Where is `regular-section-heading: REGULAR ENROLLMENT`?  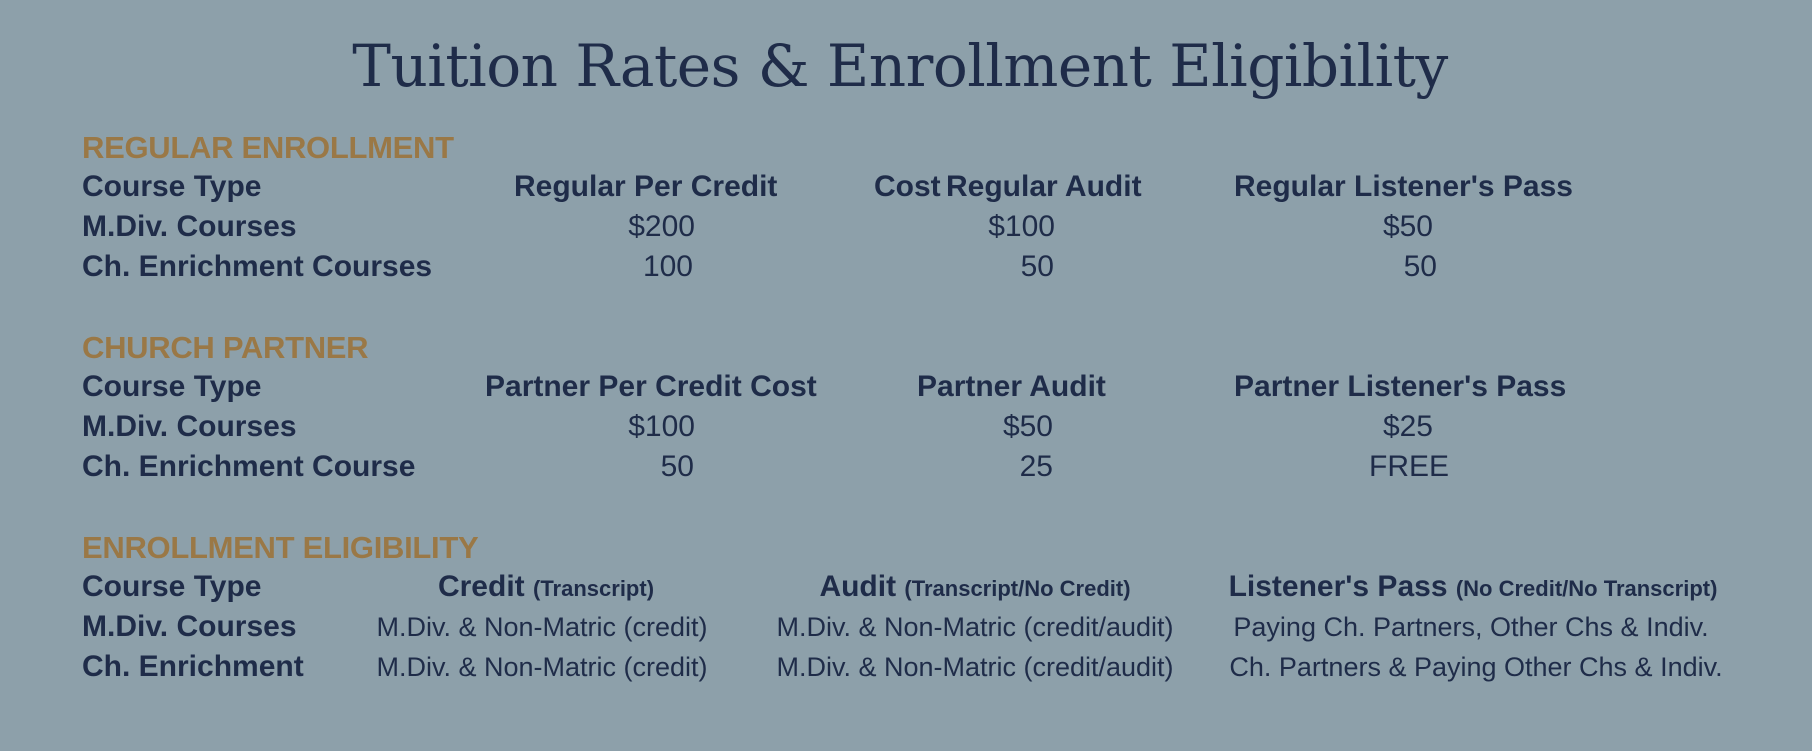 regular-section-heading: REGULAR ENROLLMENT is located at coordinates (268, 147).